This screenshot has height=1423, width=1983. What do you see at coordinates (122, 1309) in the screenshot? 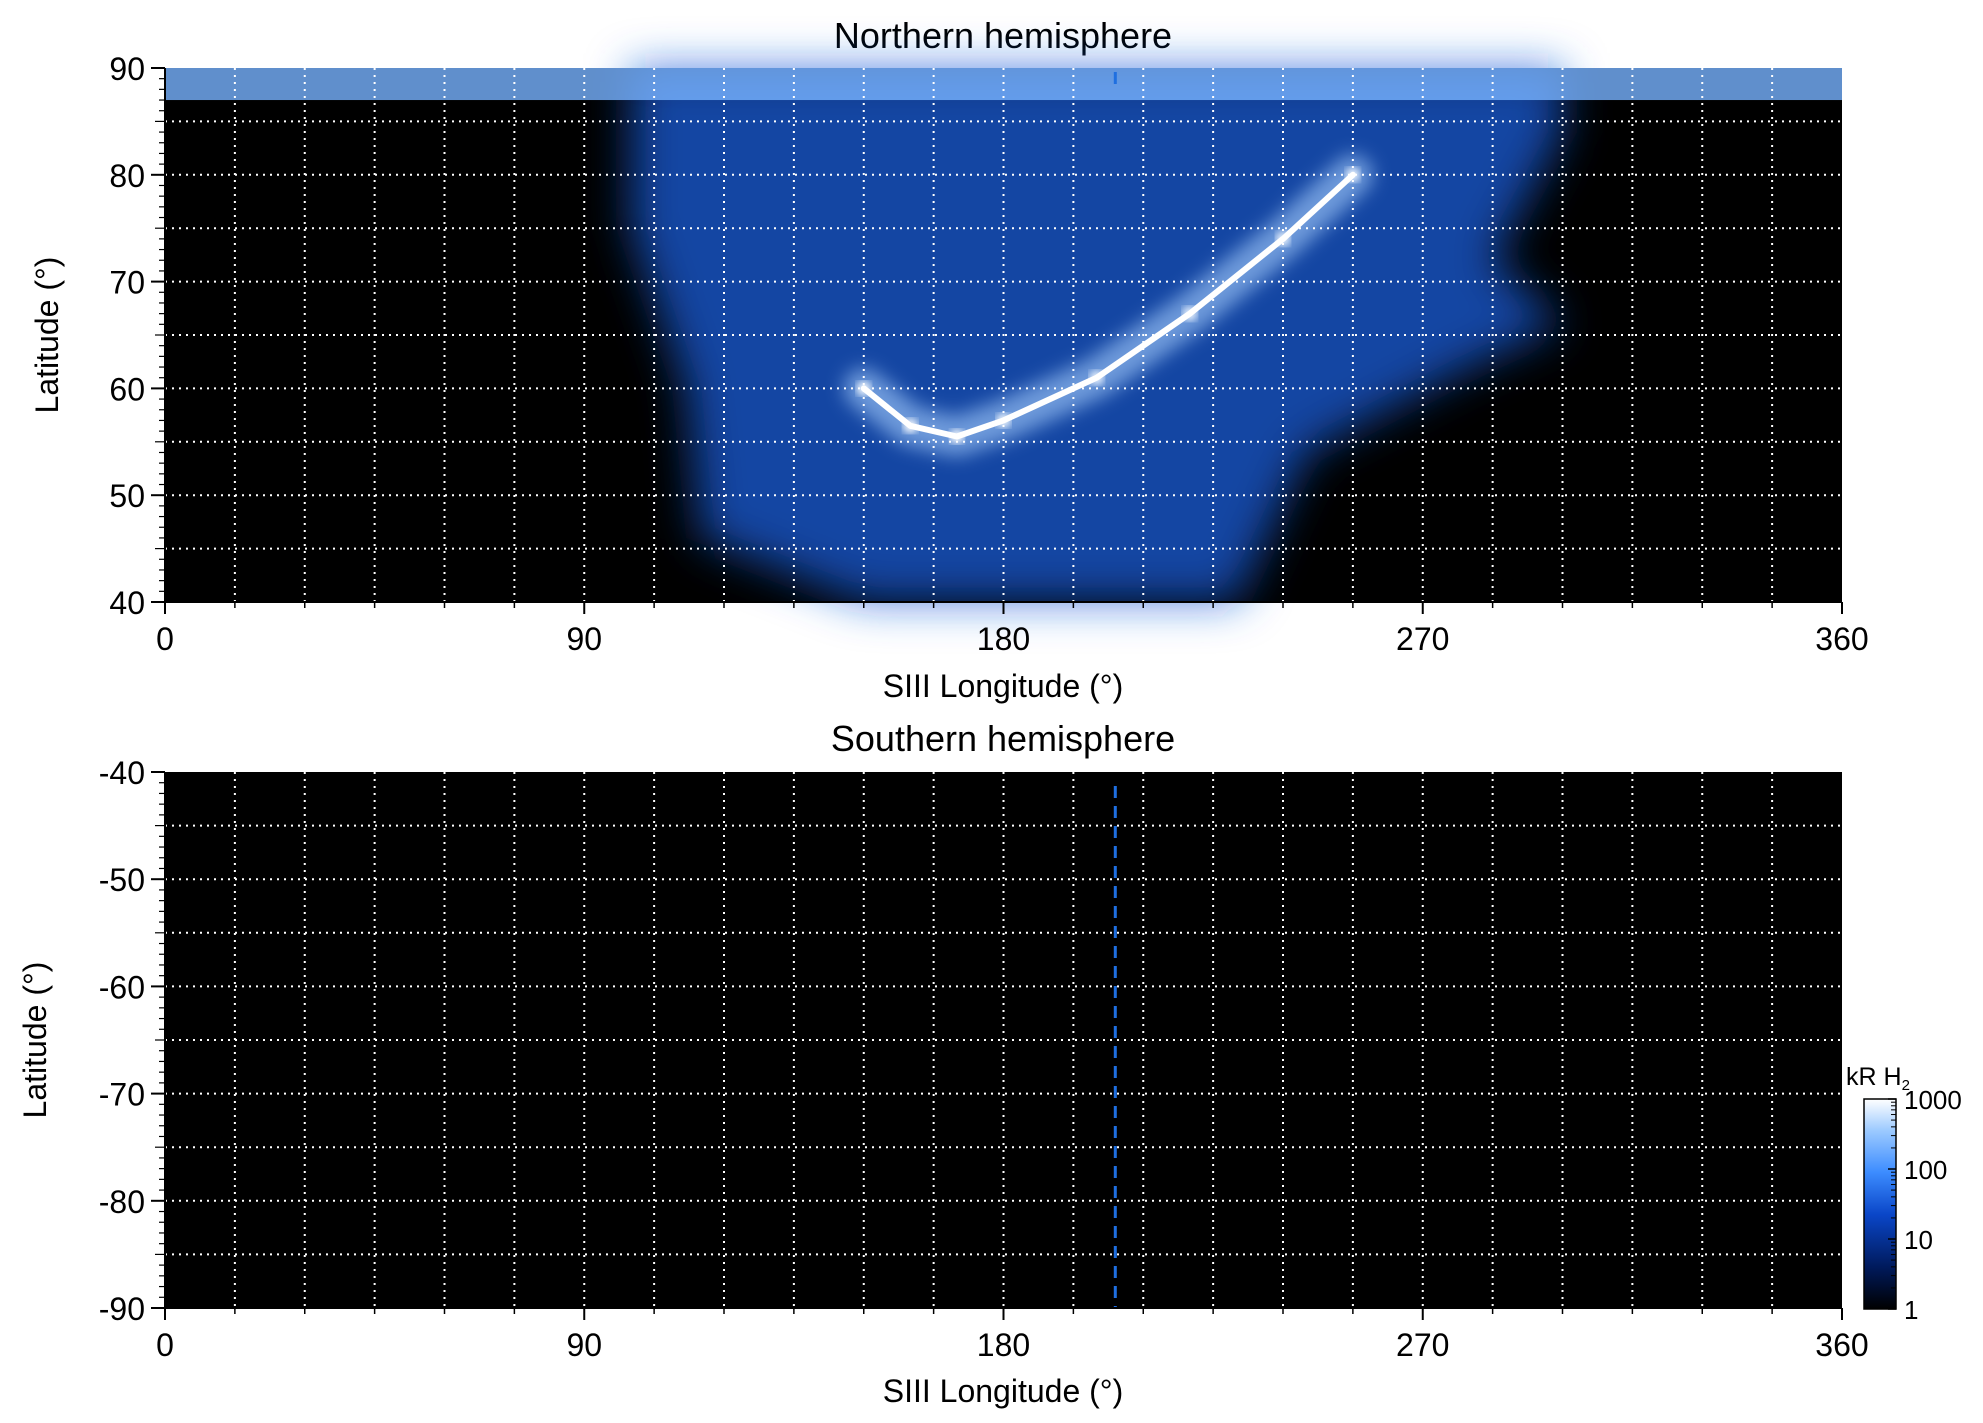
I see `south-y-tick-label--90: -90` at bounding box center [122, 1309].